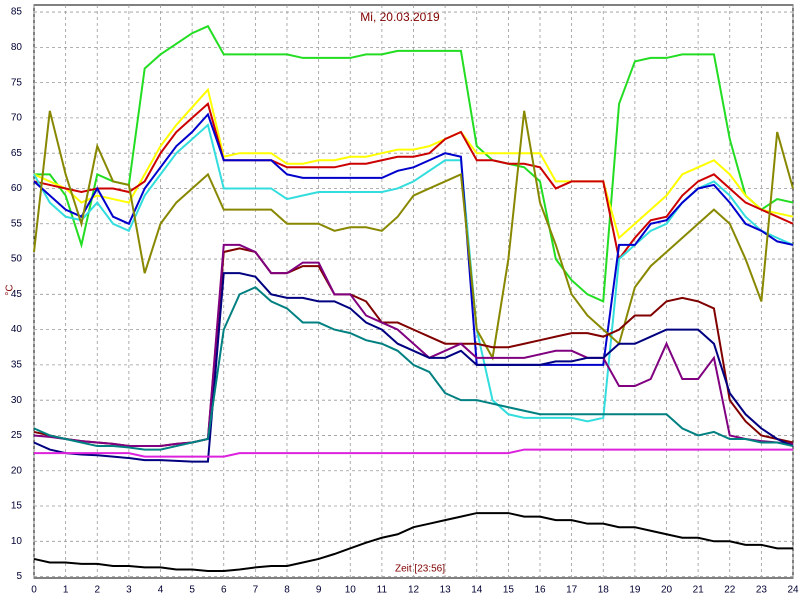  I want to click on x-tick-label: 5, so click(192, 590).